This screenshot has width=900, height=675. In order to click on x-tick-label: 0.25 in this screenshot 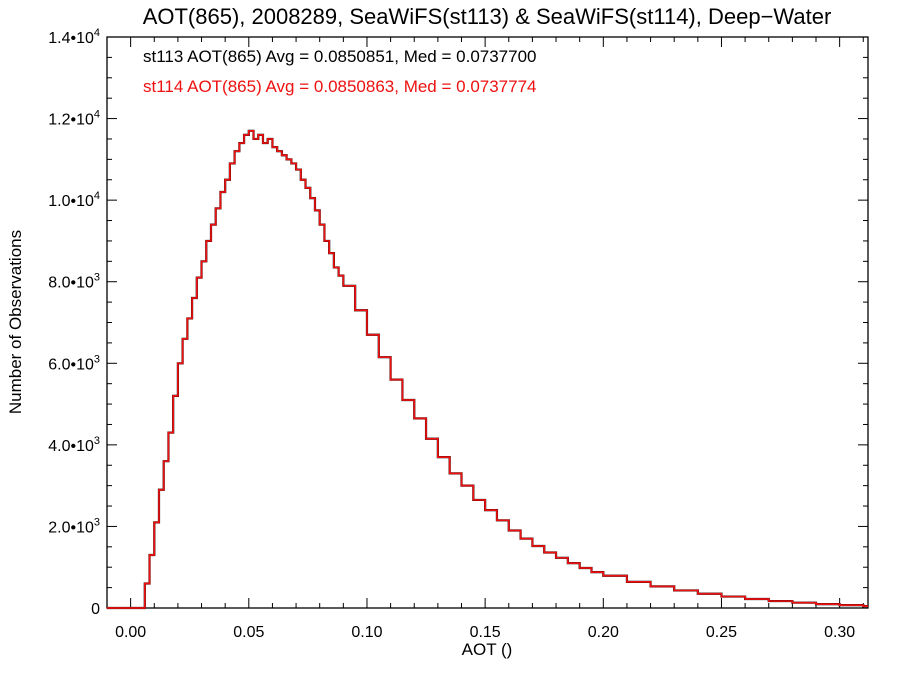, I will do `click(721, 632)`.